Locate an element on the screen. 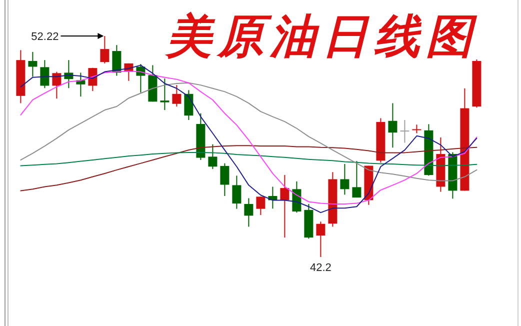  text: 42.2 is located at coordinates (321, 268).